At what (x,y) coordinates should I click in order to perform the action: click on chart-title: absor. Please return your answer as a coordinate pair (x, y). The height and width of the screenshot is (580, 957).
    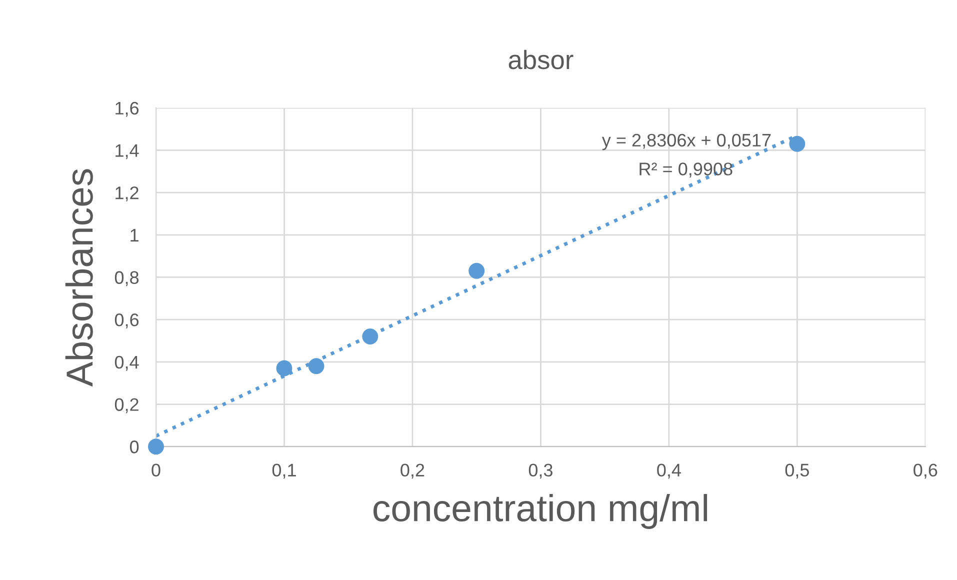
    Looking at the image, I should click on (541, 60).